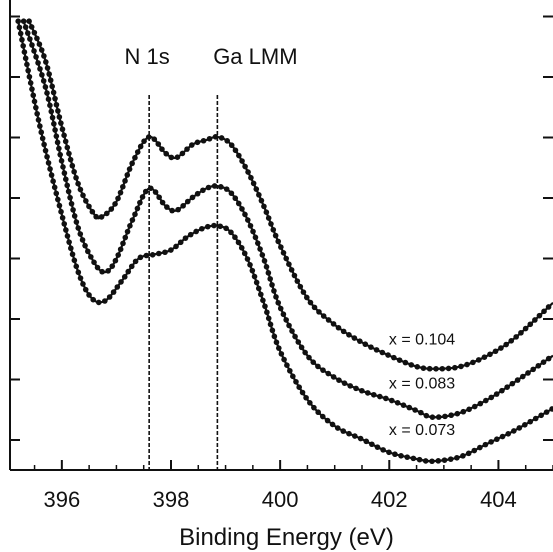  Describe the element at coordinates (171, 499) in the screenshot. I see `x-tick-label: 398` at that location.